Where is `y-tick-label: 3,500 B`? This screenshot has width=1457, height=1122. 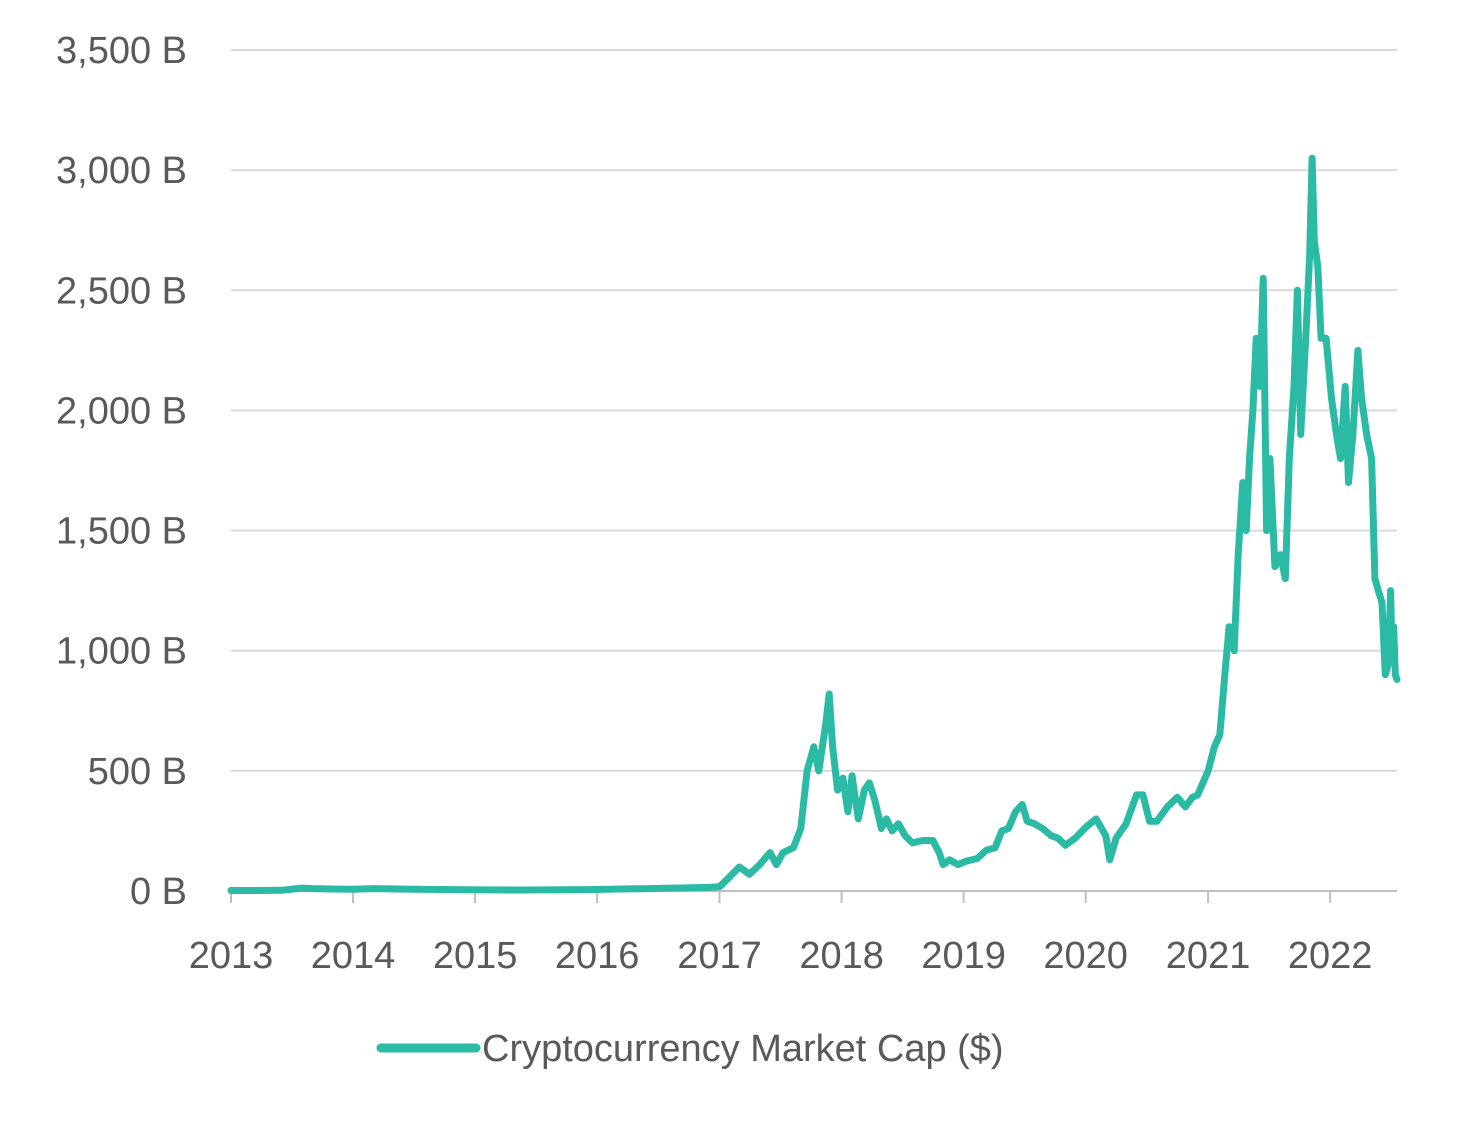
y-tick-label: 3,500 B is located at coordinates (121, 51).